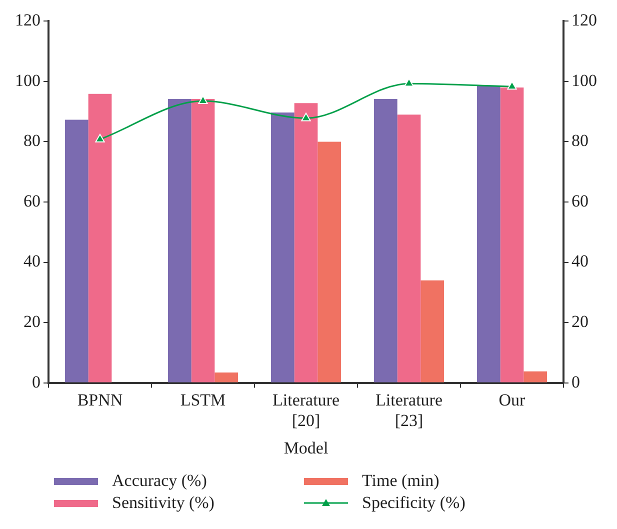 This screenshot has height=529, width=617. What do you see at coordinates (203, 400) in the screenshot?
I see `x-tick-label: LSTM` at bounding box center [203, 400].